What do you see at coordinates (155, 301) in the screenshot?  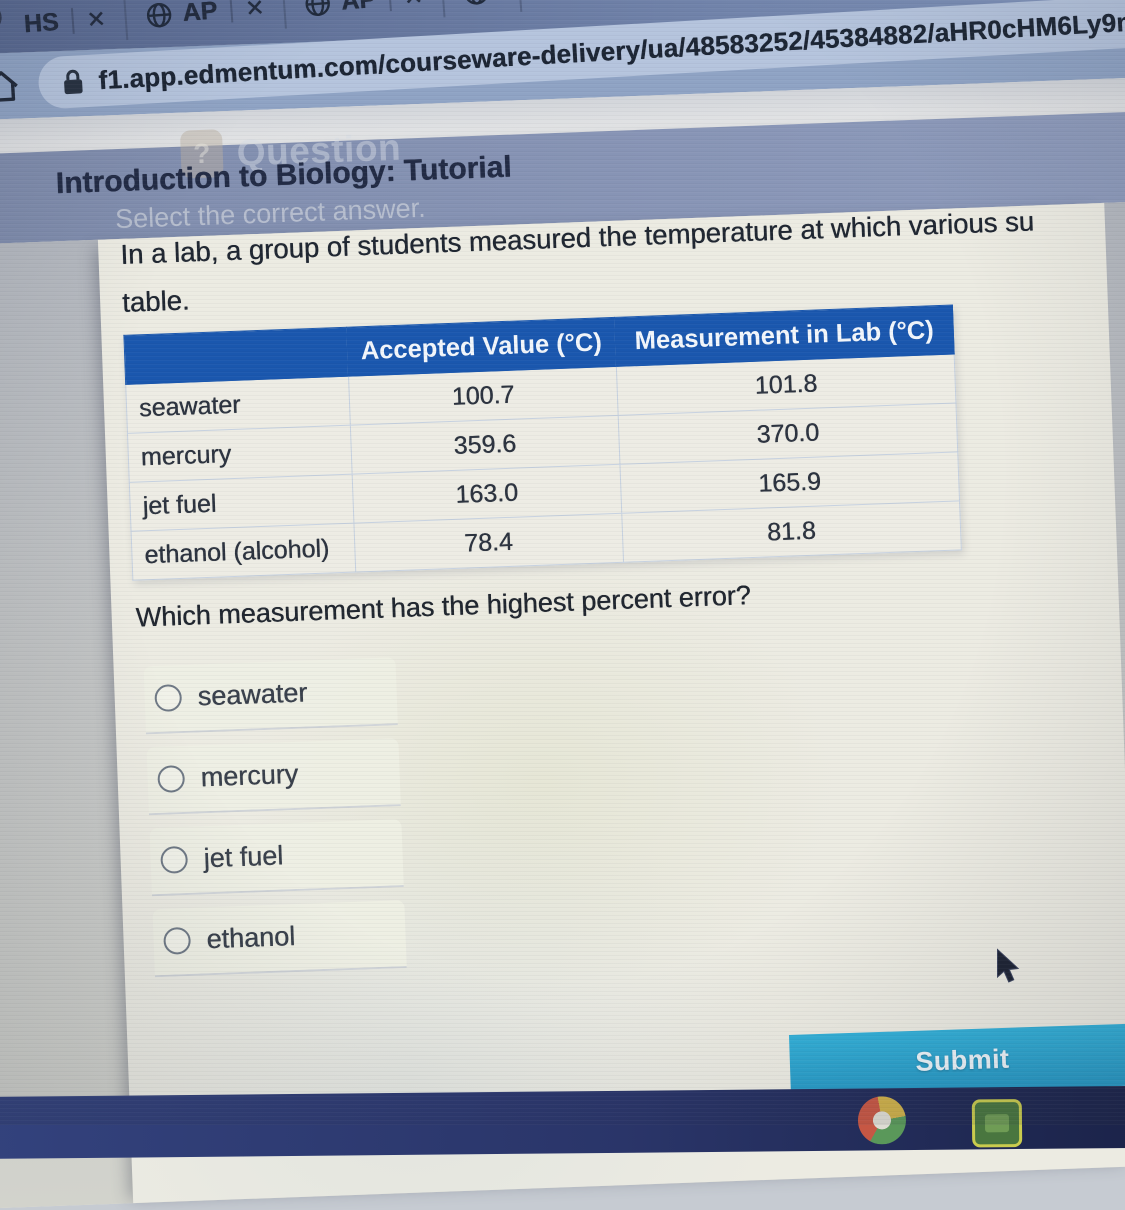 I see `question-text-line2: table.` at bounding box center [155, 301].